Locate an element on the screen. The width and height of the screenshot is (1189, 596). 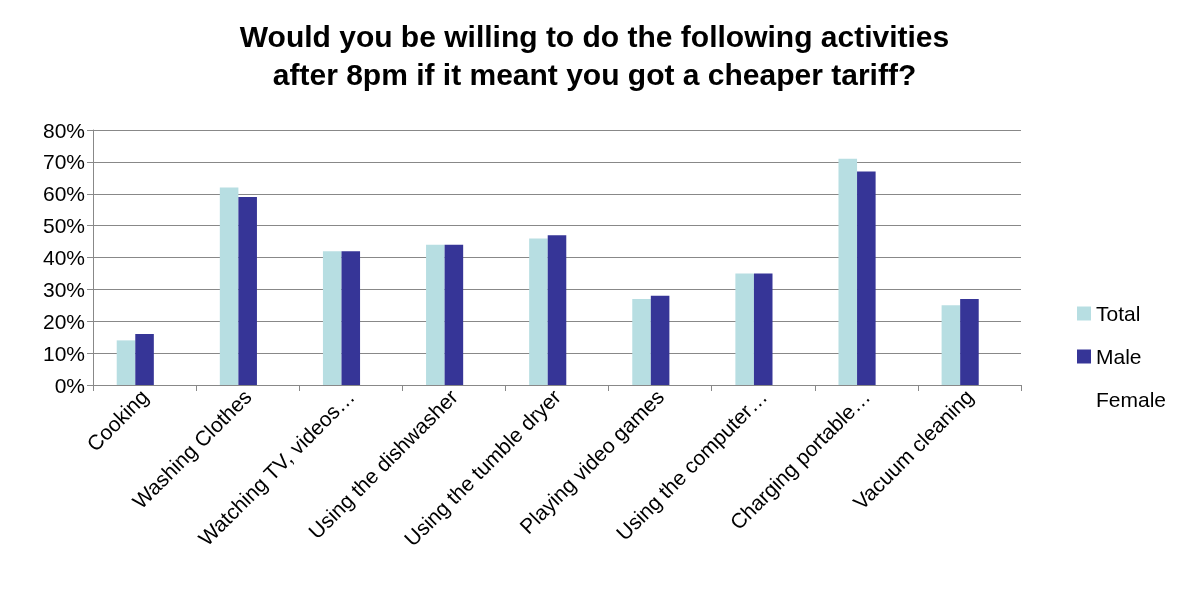
y-tick-label: 80% is located at coordinates (63, 130).